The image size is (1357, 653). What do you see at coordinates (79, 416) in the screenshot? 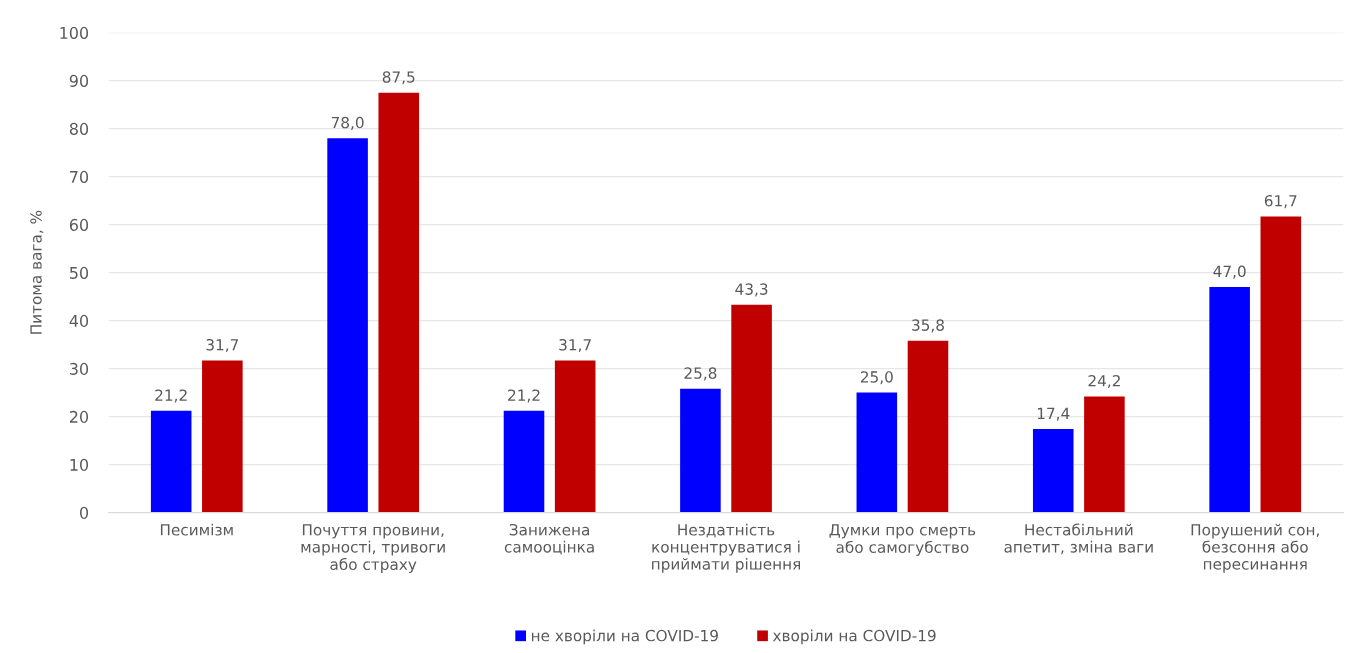
I see `y-tick-label: 20` at bounding box center [79, 416].